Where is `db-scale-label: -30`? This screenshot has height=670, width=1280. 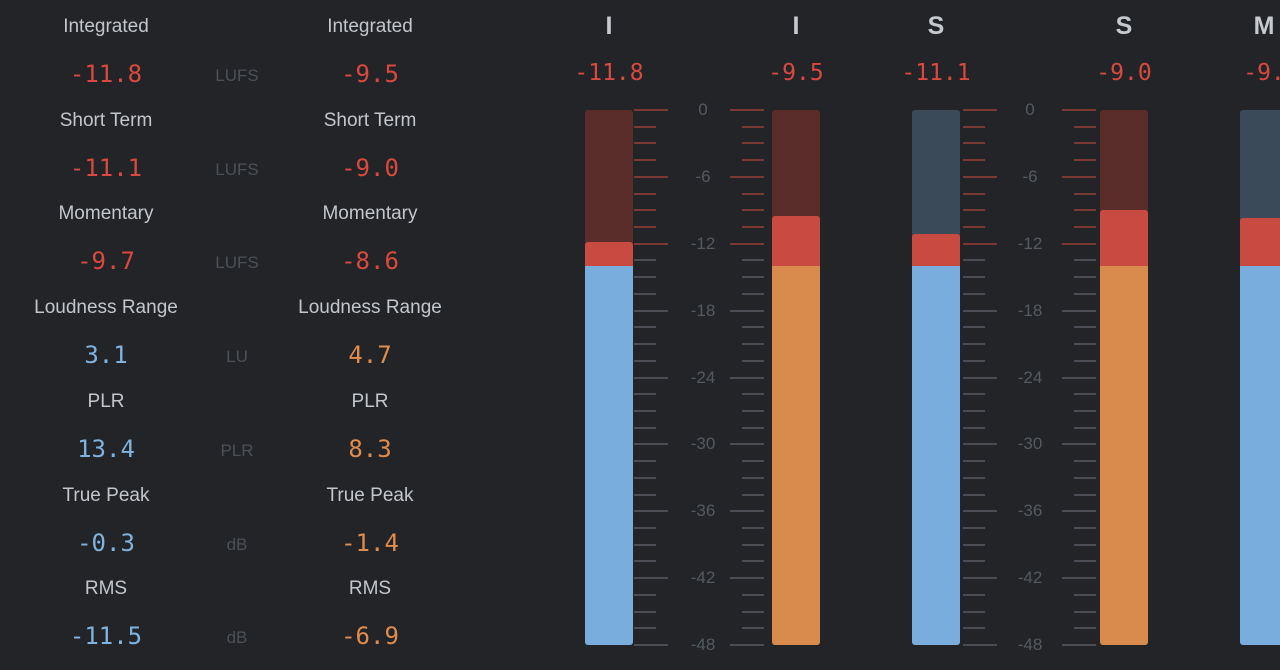 db-scale-label: -30 is located at coordinates (703, 444).